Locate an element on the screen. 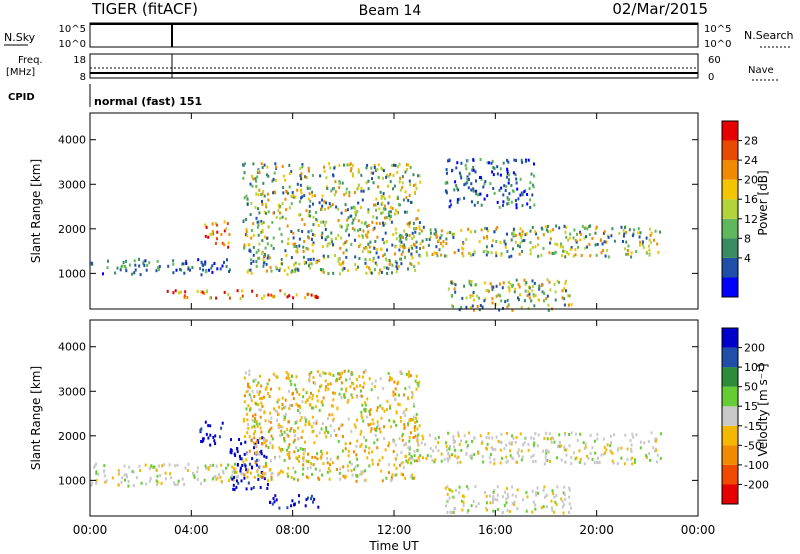  power-colorbar-segment is located at coordinates (730, 267).